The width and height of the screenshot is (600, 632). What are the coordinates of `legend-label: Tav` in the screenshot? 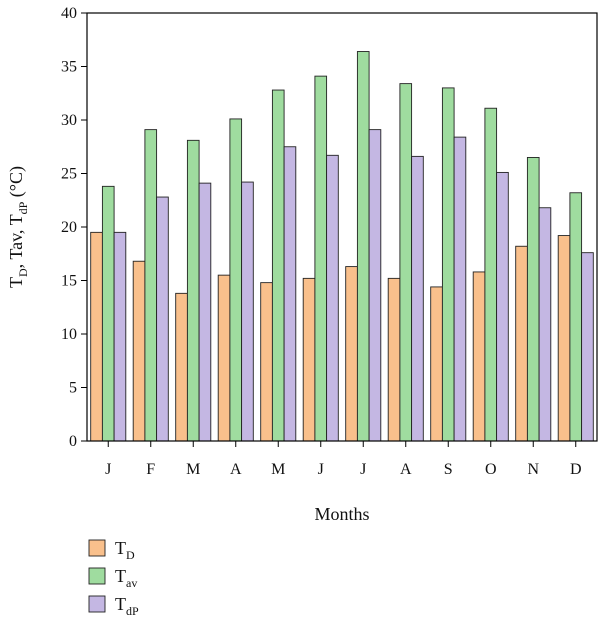 It's located at (126, 578).